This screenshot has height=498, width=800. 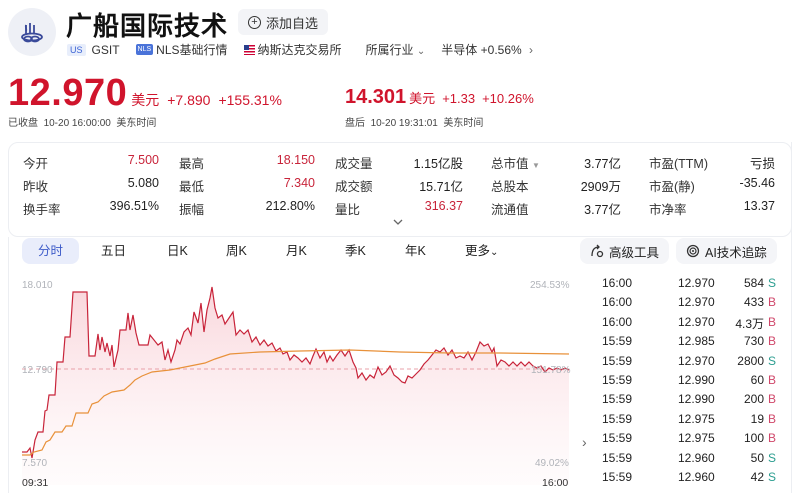 What do you see at coordinates (672, 187) in the screenshot?
I see `stat-label: 市盈(静)` at bounding box center [672, 187].